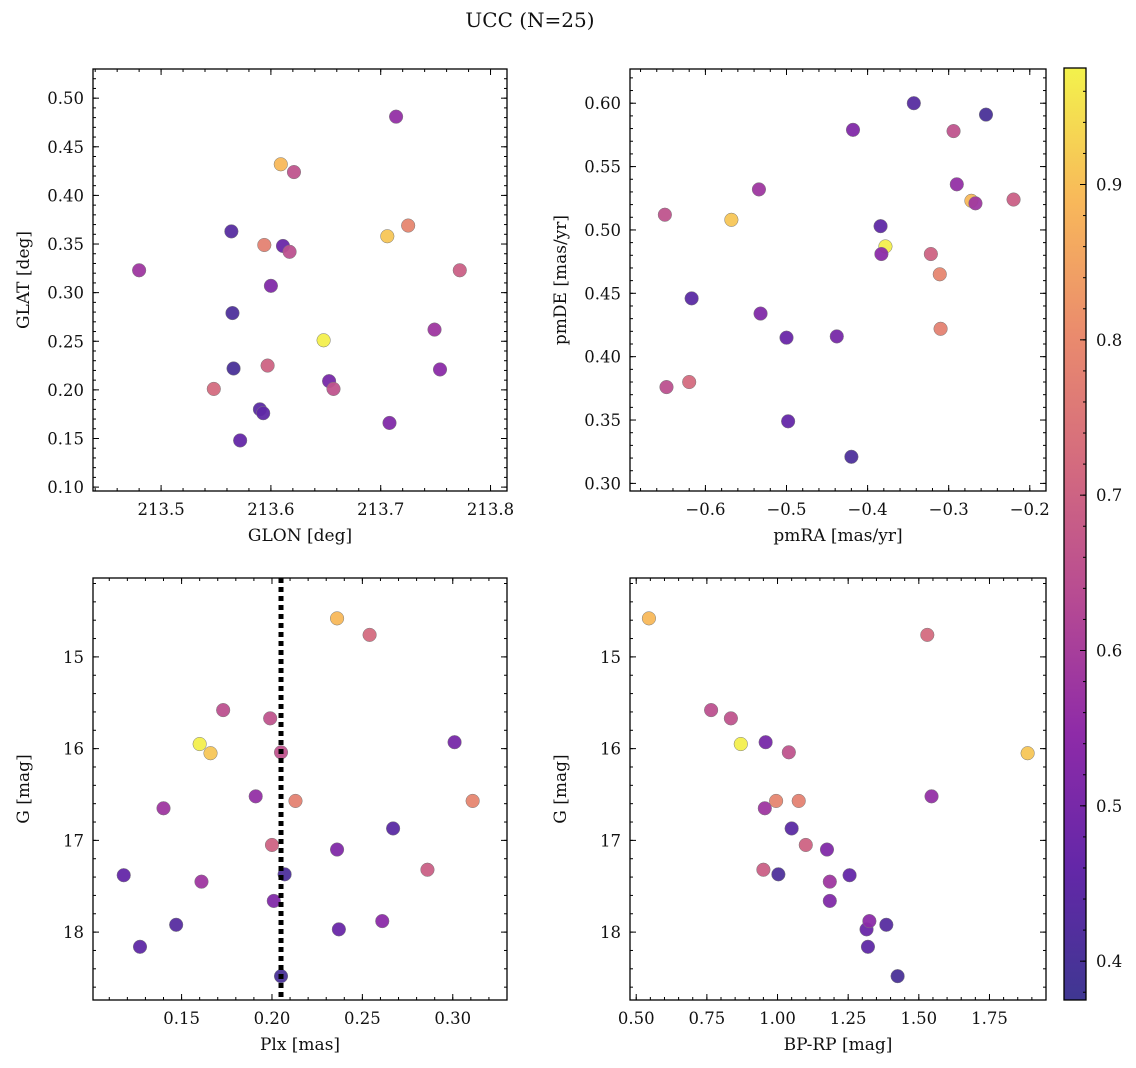 This screenshot has width=1136, height=1068. What do you see at coordinates (1109, 185) in the screenshot?
I see `colorbar-tick-label: 0.9` at bounding box center [1109, 185].